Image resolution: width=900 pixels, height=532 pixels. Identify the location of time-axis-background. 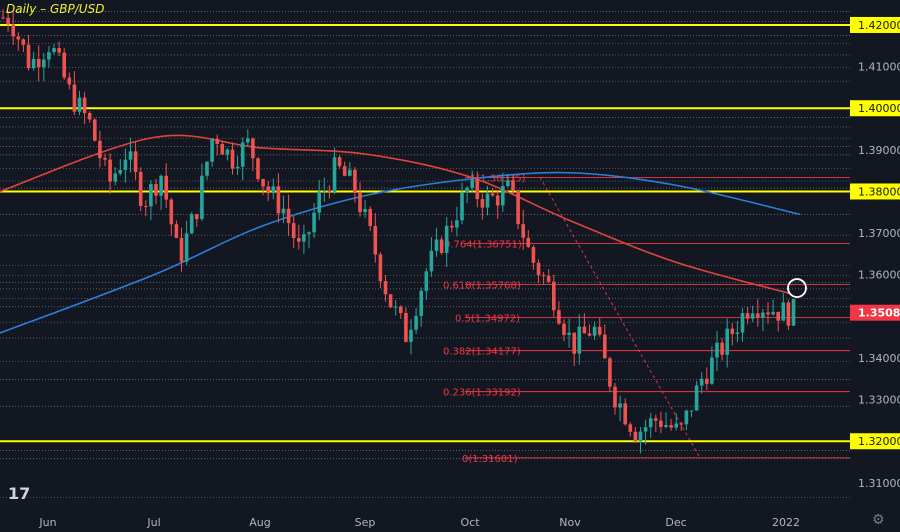
(450, 522).